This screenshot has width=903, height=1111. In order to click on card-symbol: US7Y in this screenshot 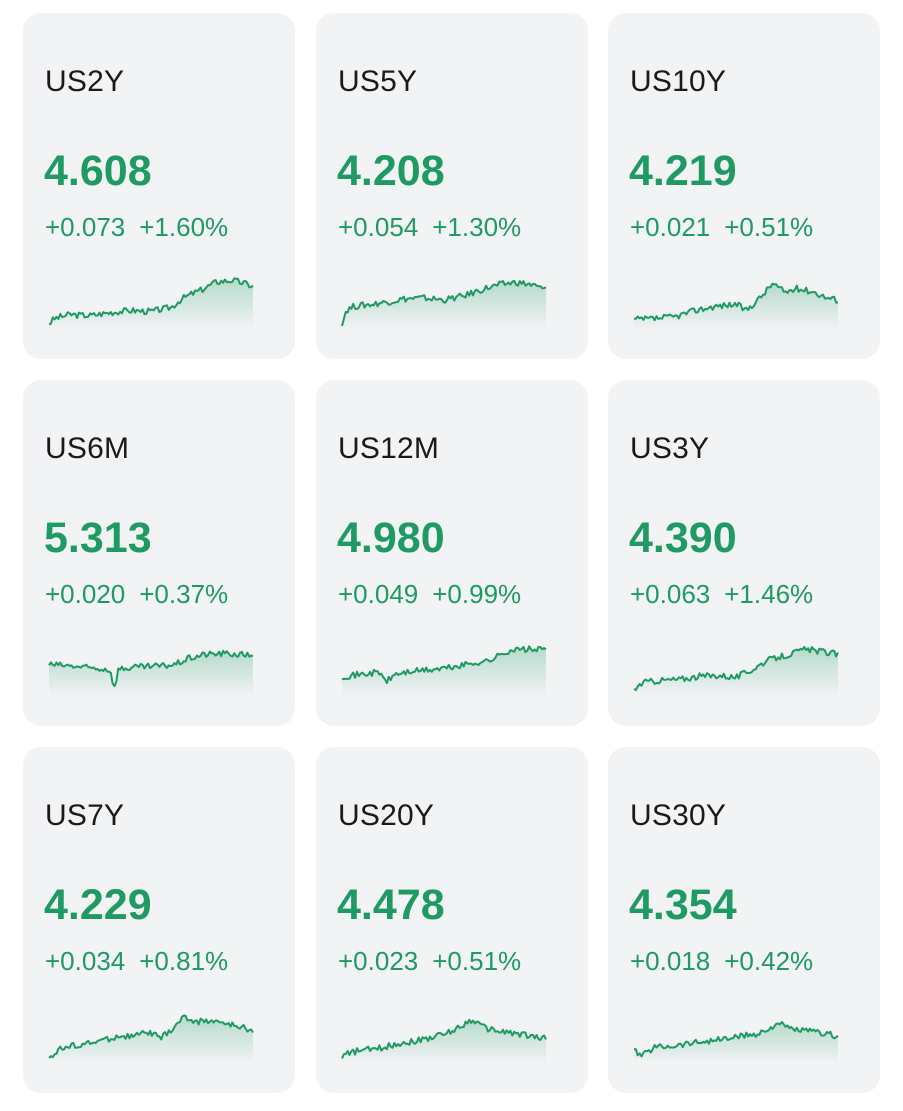, I will do `click(85, 815)`.